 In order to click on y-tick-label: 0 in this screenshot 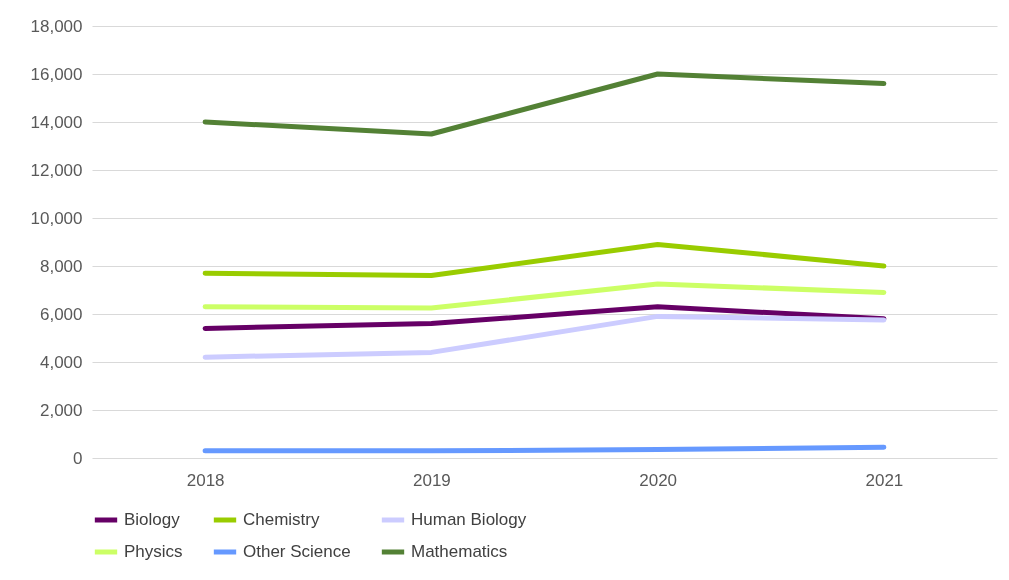, I will do `click(78, 458)`.